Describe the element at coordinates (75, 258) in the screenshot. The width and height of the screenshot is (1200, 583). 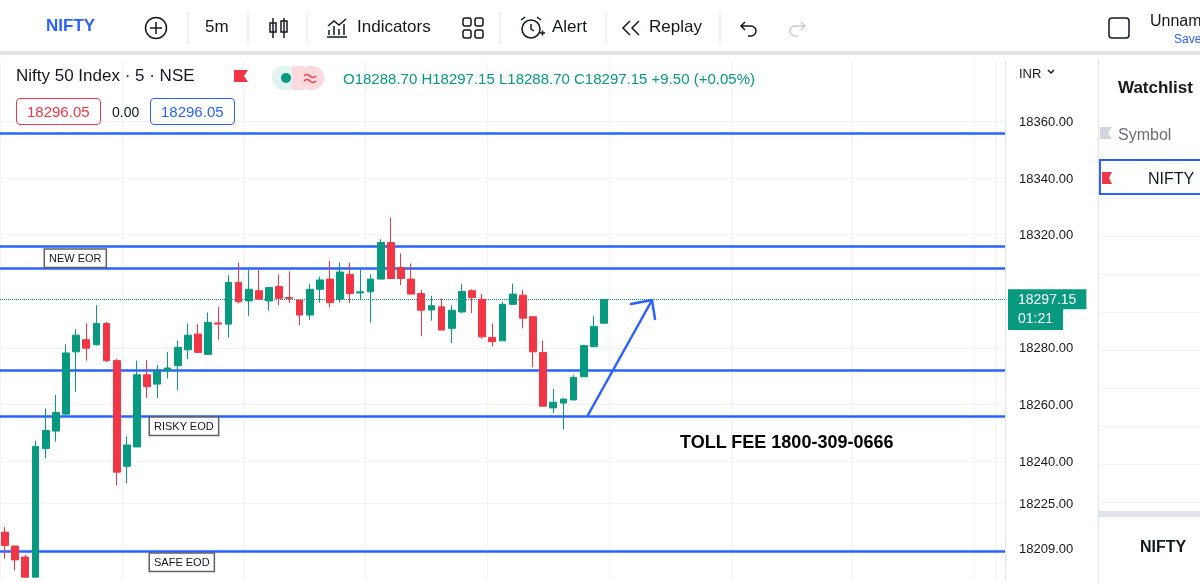
I see `ref-line-label: NEW EOR` at that location.